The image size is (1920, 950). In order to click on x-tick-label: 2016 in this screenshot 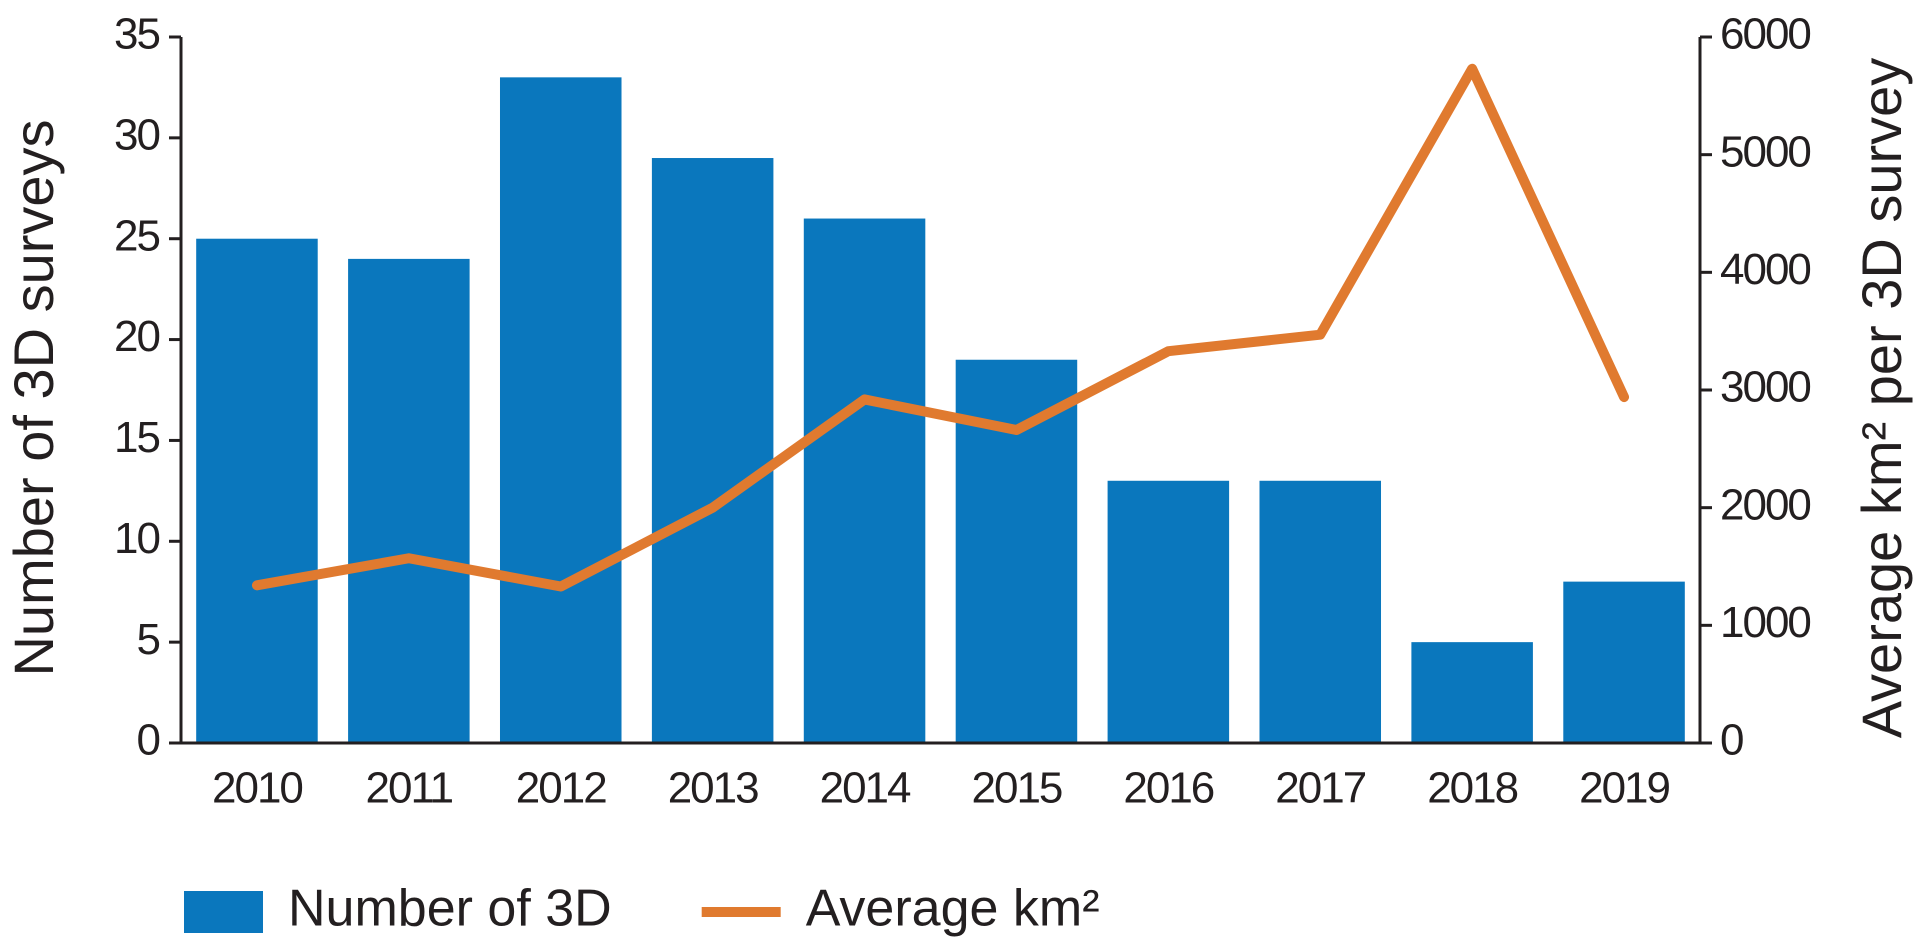, I will do `click(1168, 788)`.